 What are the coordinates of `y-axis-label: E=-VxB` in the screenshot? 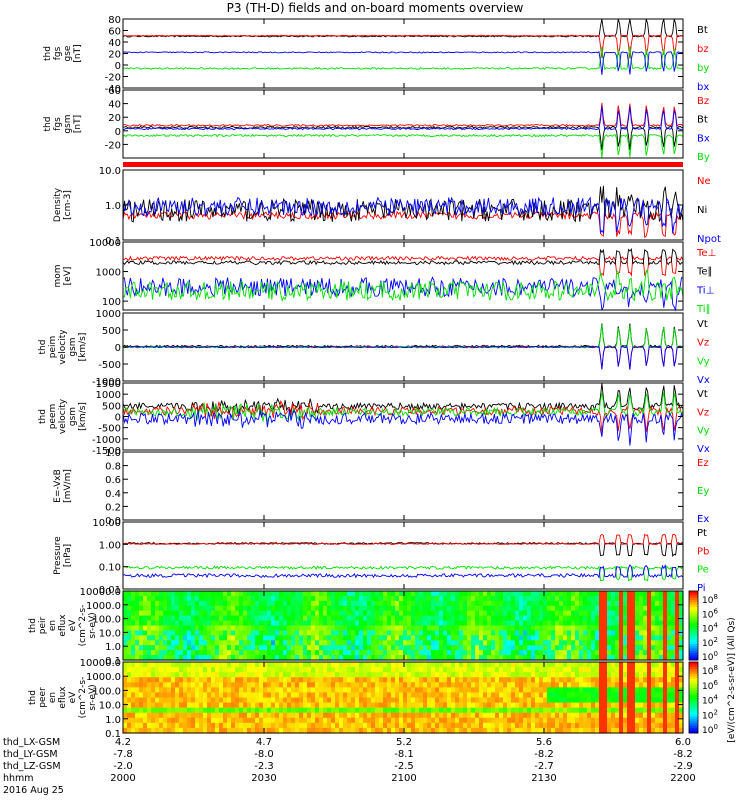 It's located at (58, 486).